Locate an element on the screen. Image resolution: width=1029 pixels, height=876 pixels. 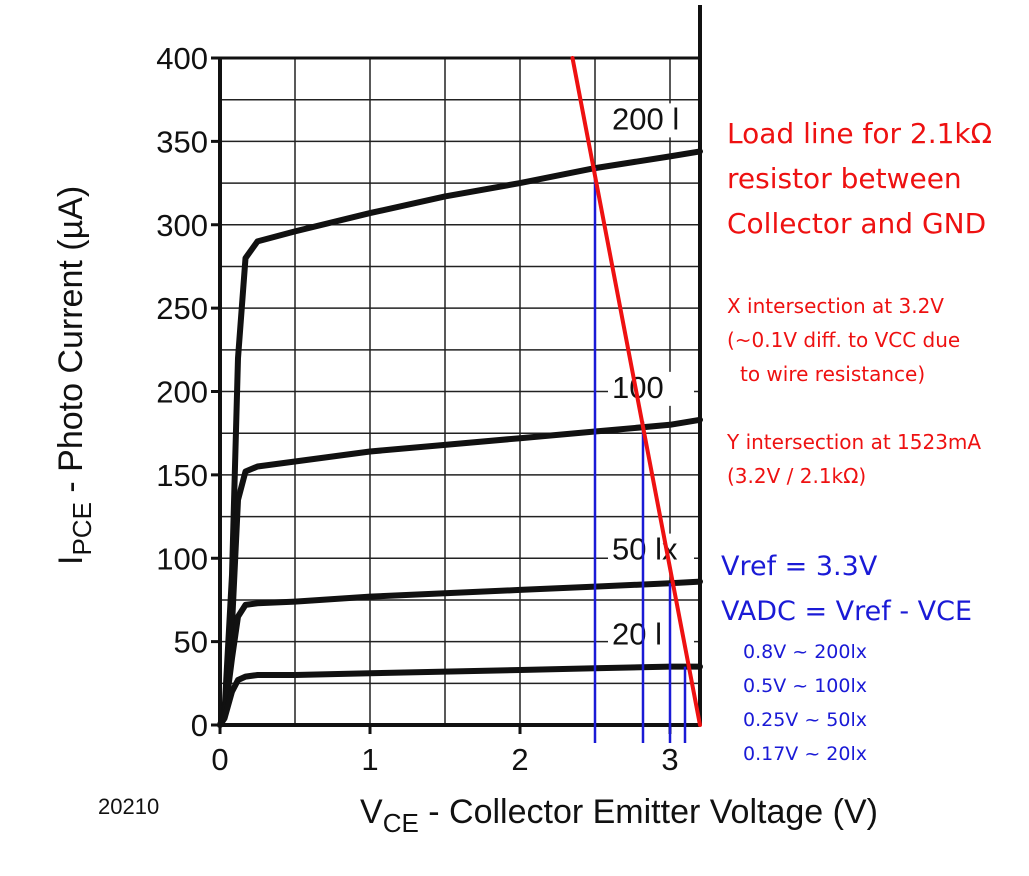
load-line-note-1: Load line for 2.1kΩ is located at coordinates (859, 133).